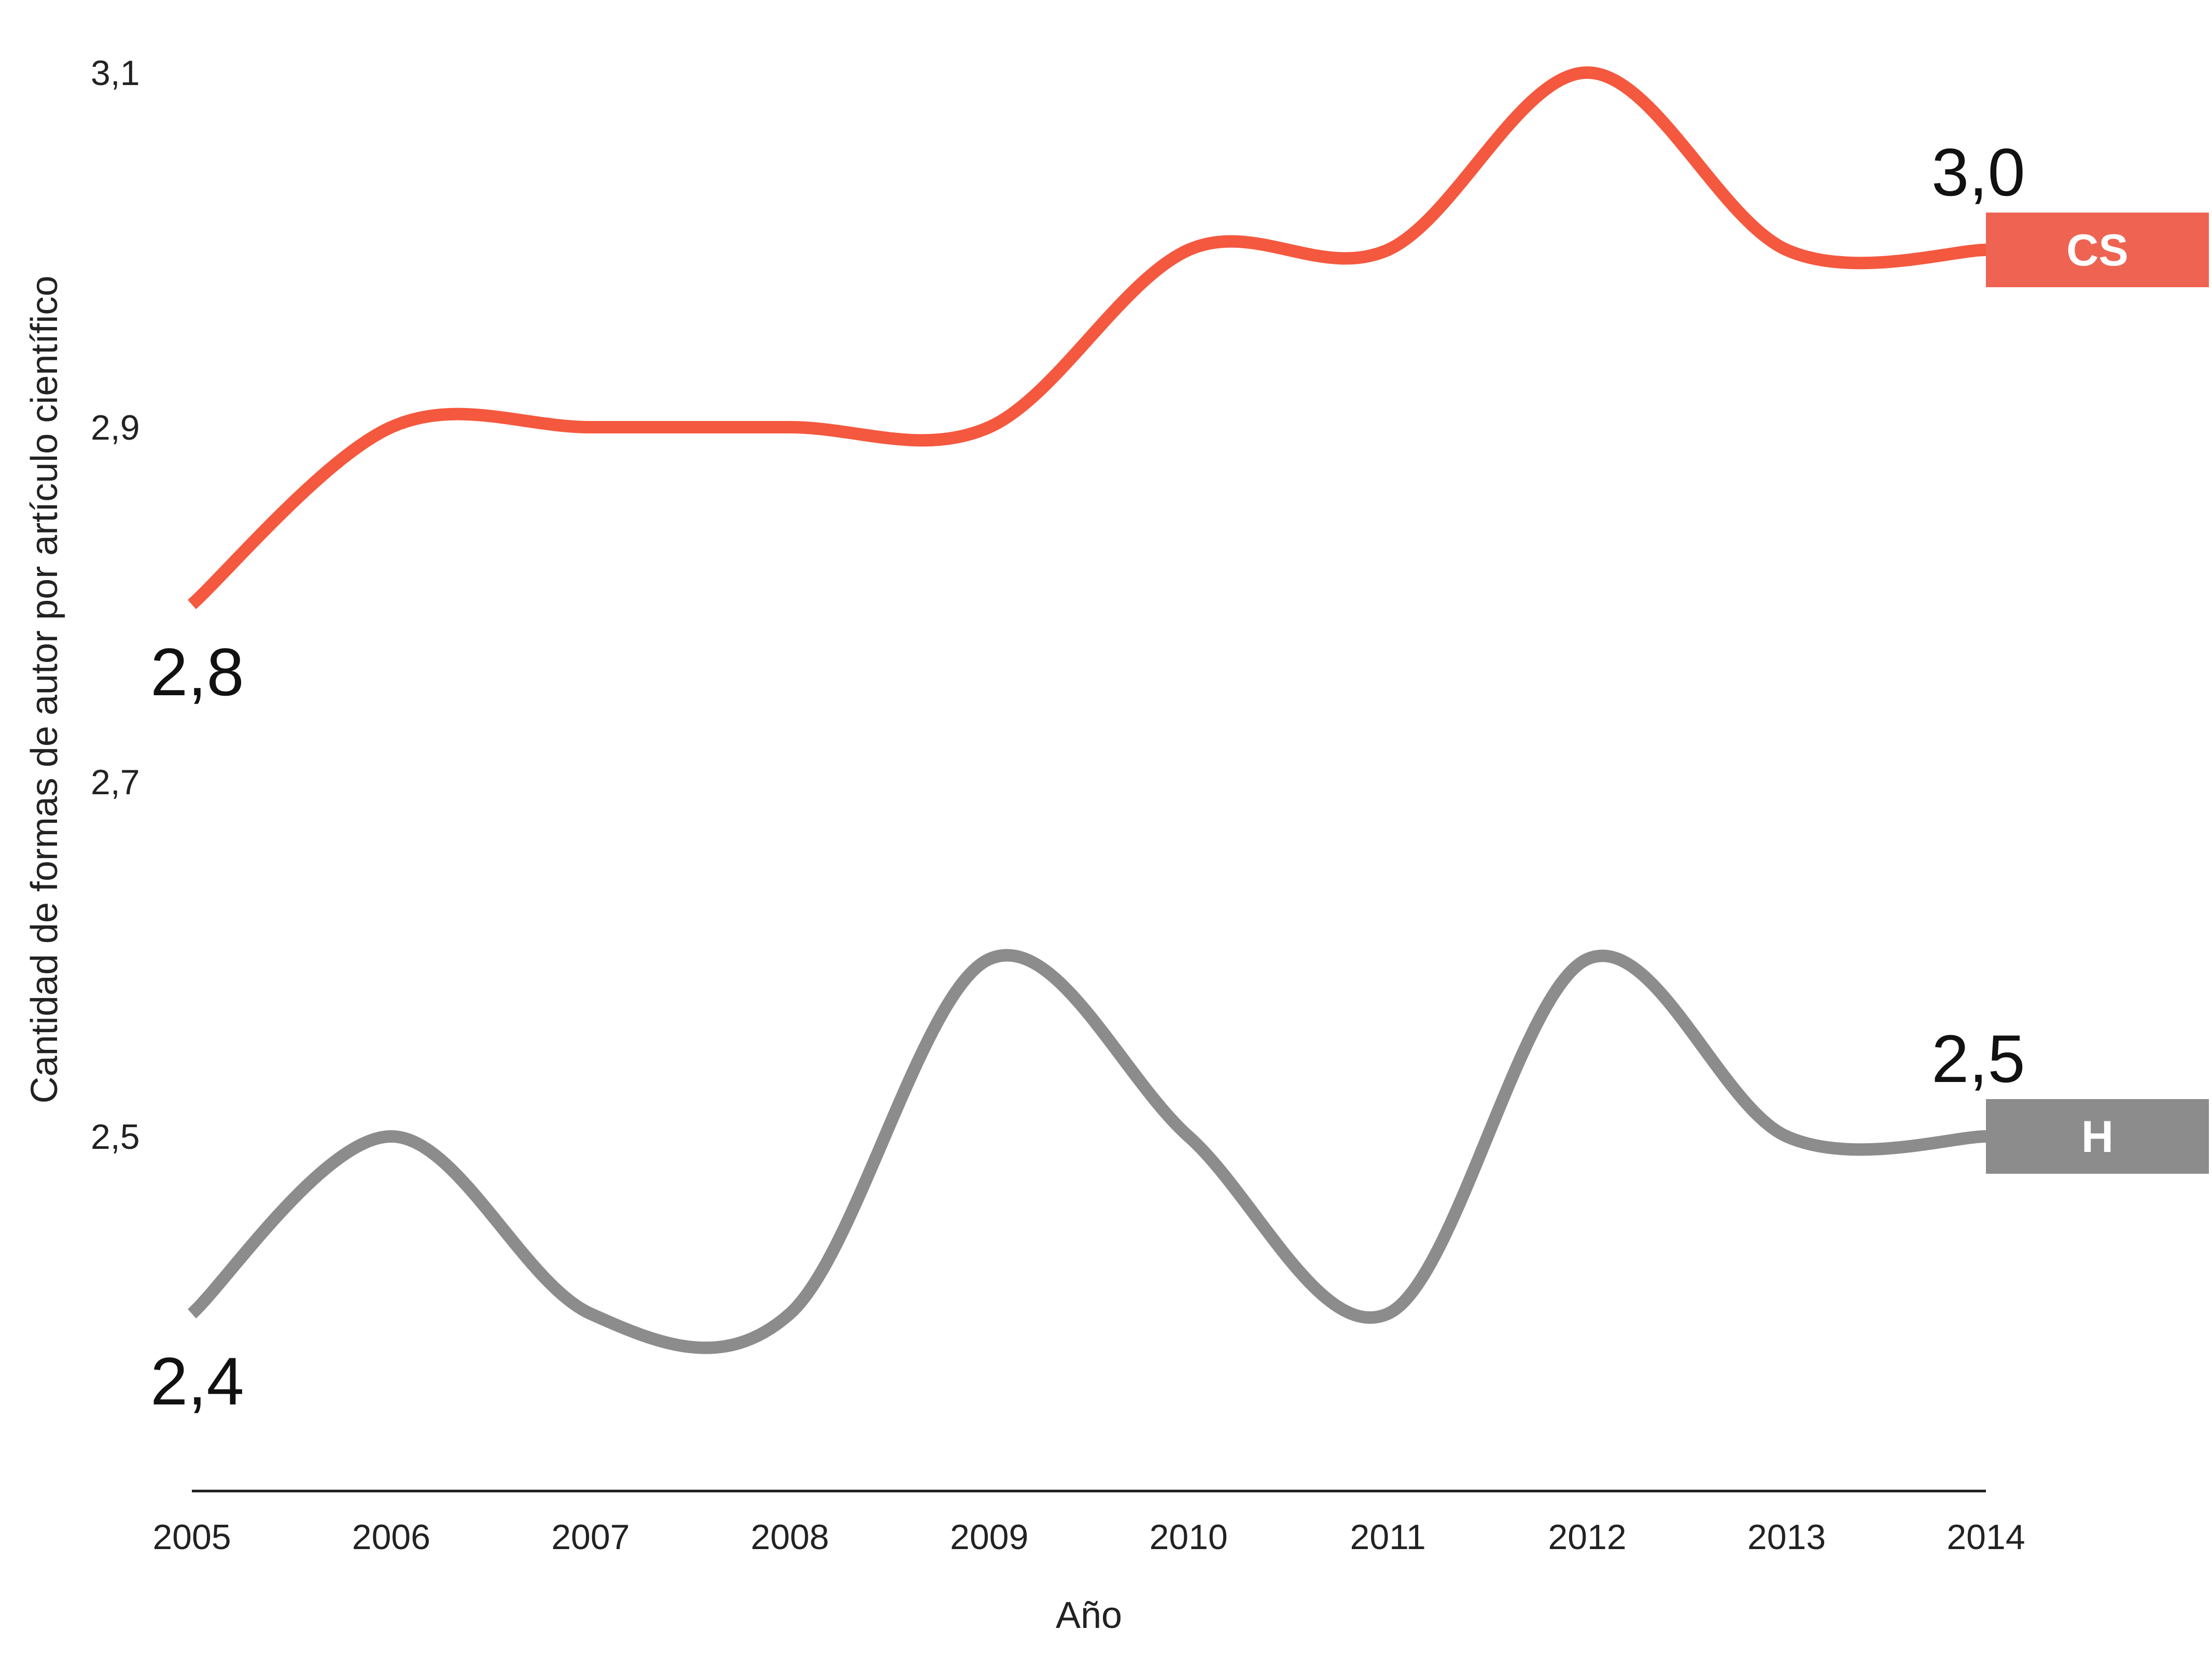  What do you see at coordinates (1189, 1537) in the screenshot?
I see `x-tick-label: 2010` at bounding box center [1189, 1537].